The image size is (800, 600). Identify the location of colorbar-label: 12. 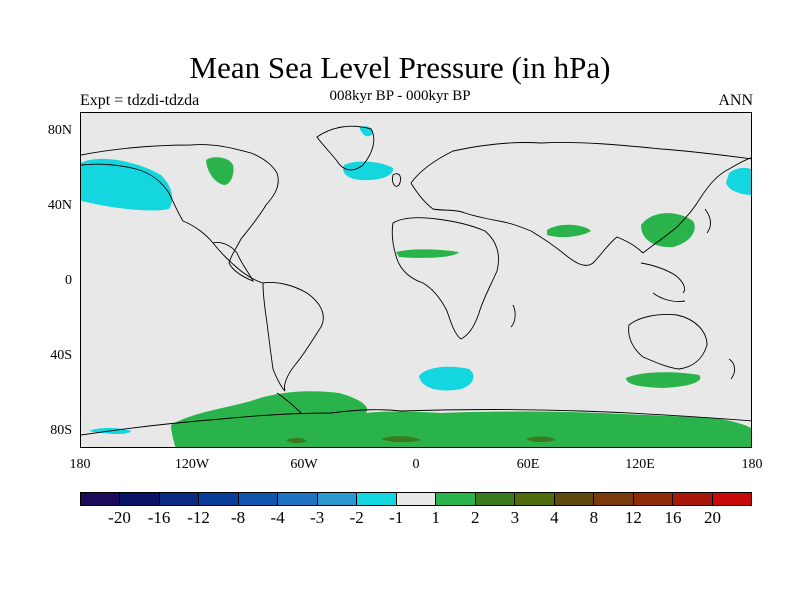
(633, 518).